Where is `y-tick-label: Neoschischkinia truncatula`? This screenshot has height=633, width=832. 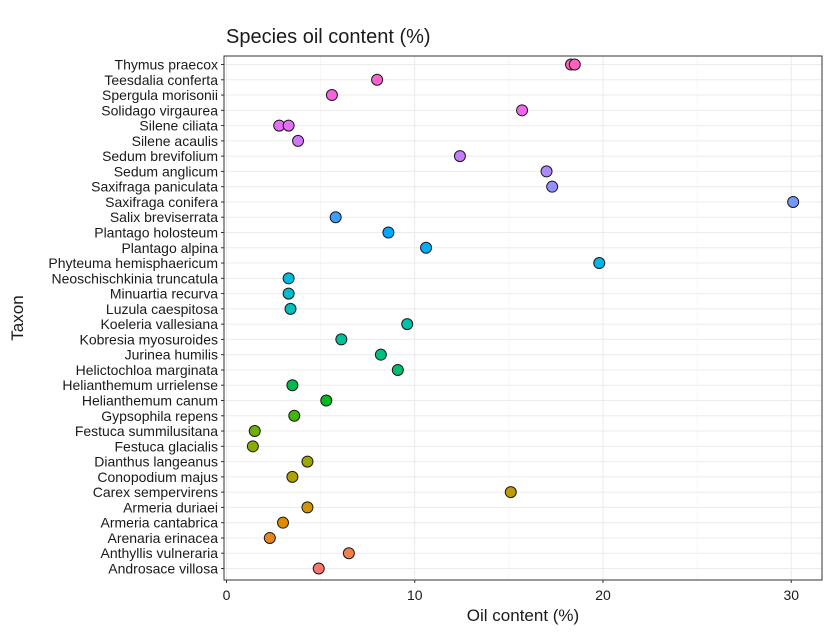 y-tick-label: Neoschischkinia truncatula is located at coordinates (134, 278).